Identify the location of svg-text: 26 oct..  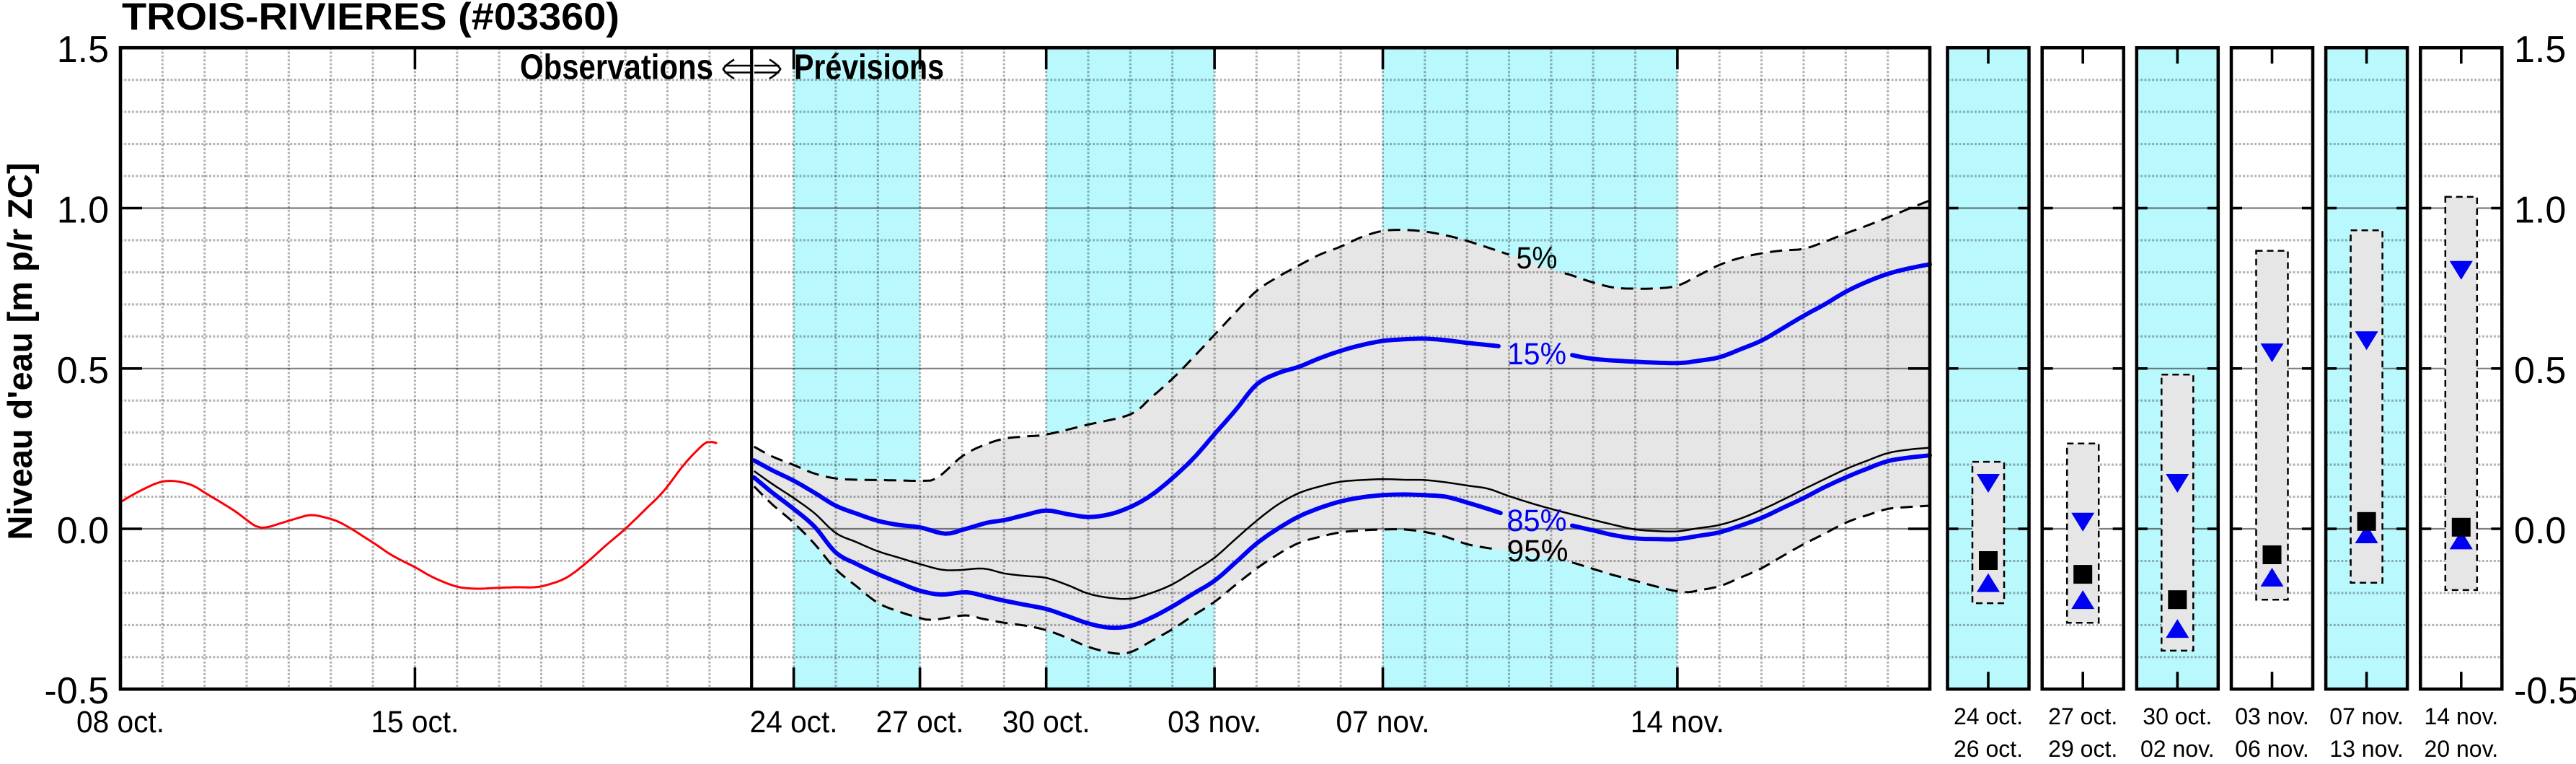
(1988, 748).